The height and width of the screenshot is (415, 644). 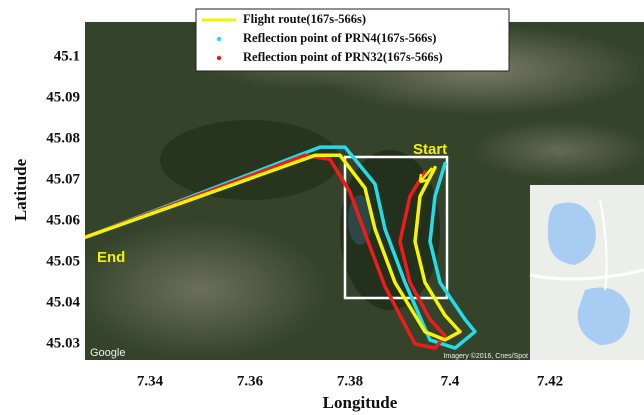 What do you see at coordinates (350, 381) in the screenshot?
I see `x-tick-label: 7.38` at bounding box center [350, 381].